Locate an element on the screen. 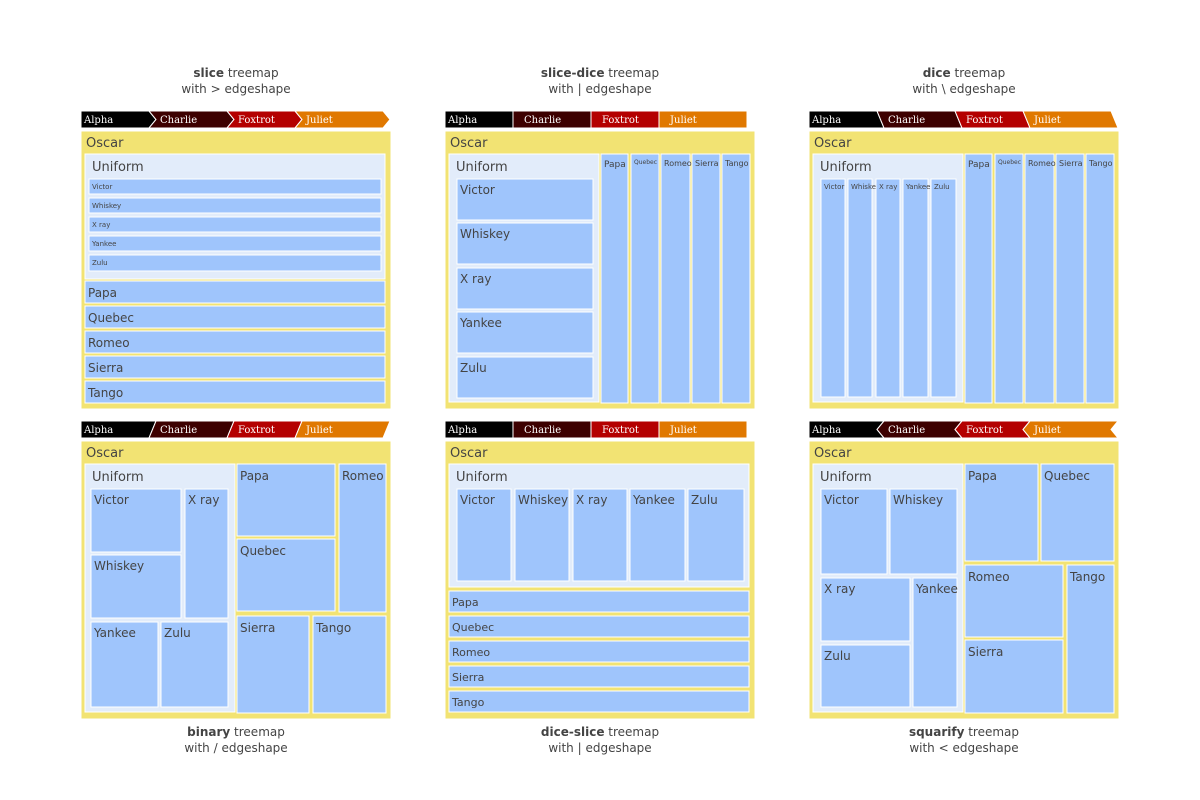  panel-title-tiling: dice-slice is located at coordinates (573, 732).